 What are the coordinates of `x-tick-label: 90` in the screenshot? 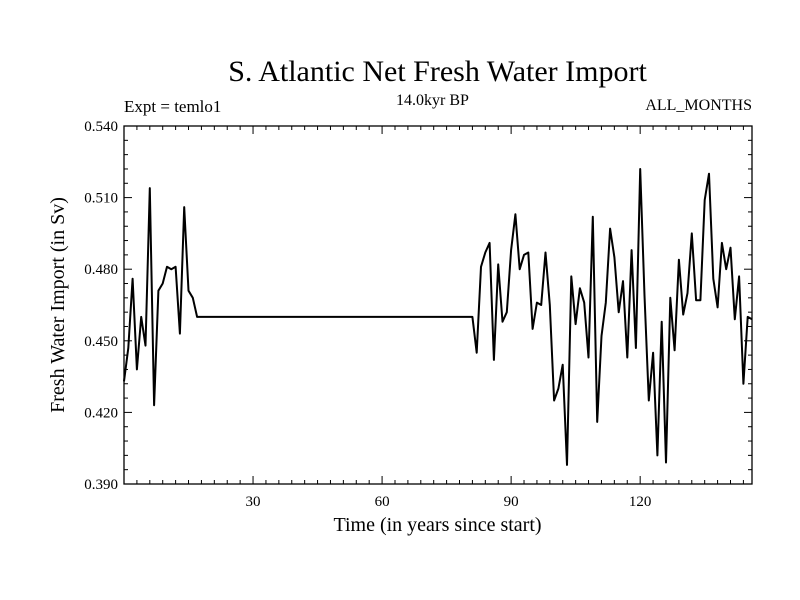 It's located at (511, 502).